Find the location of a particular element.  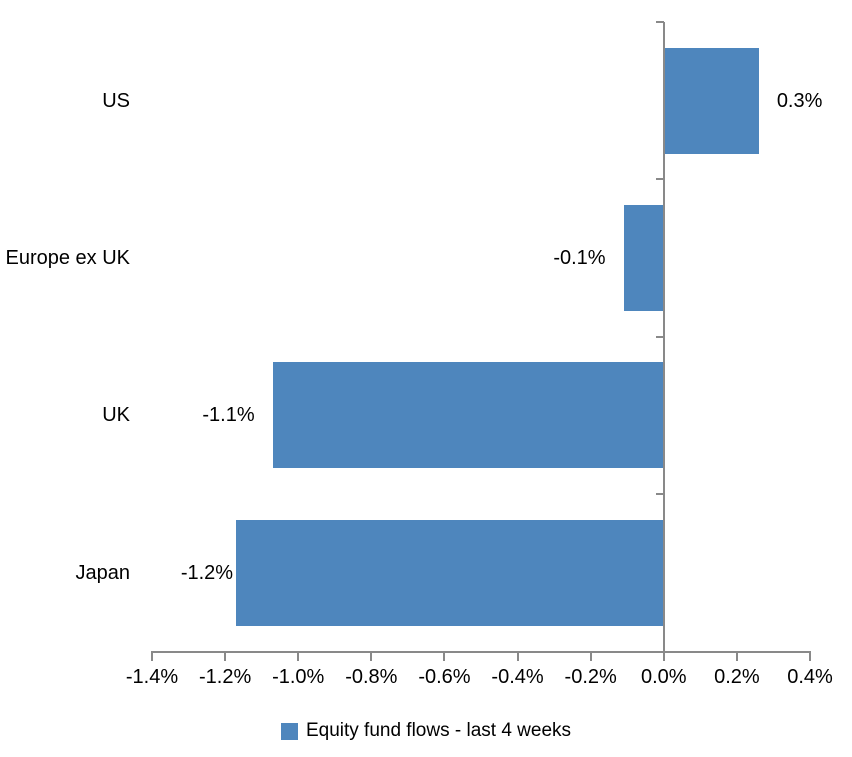

x-tick-label: -0.8% is located at coordinates (371, 677).